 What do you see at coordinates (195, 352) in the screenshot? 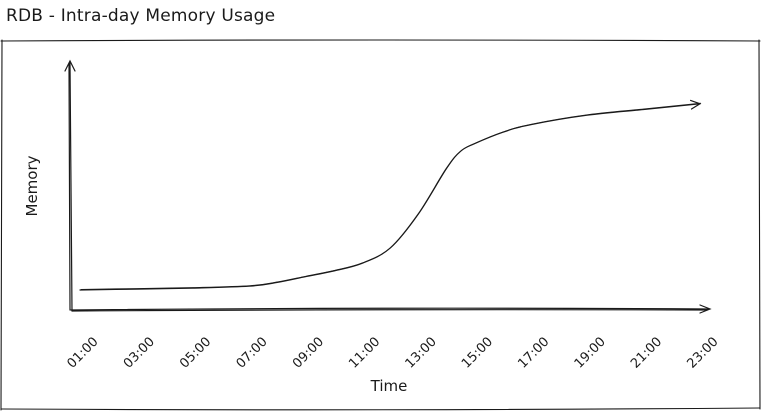
I see `x-tick-label: 05:00` at bounding box center [195, 352].